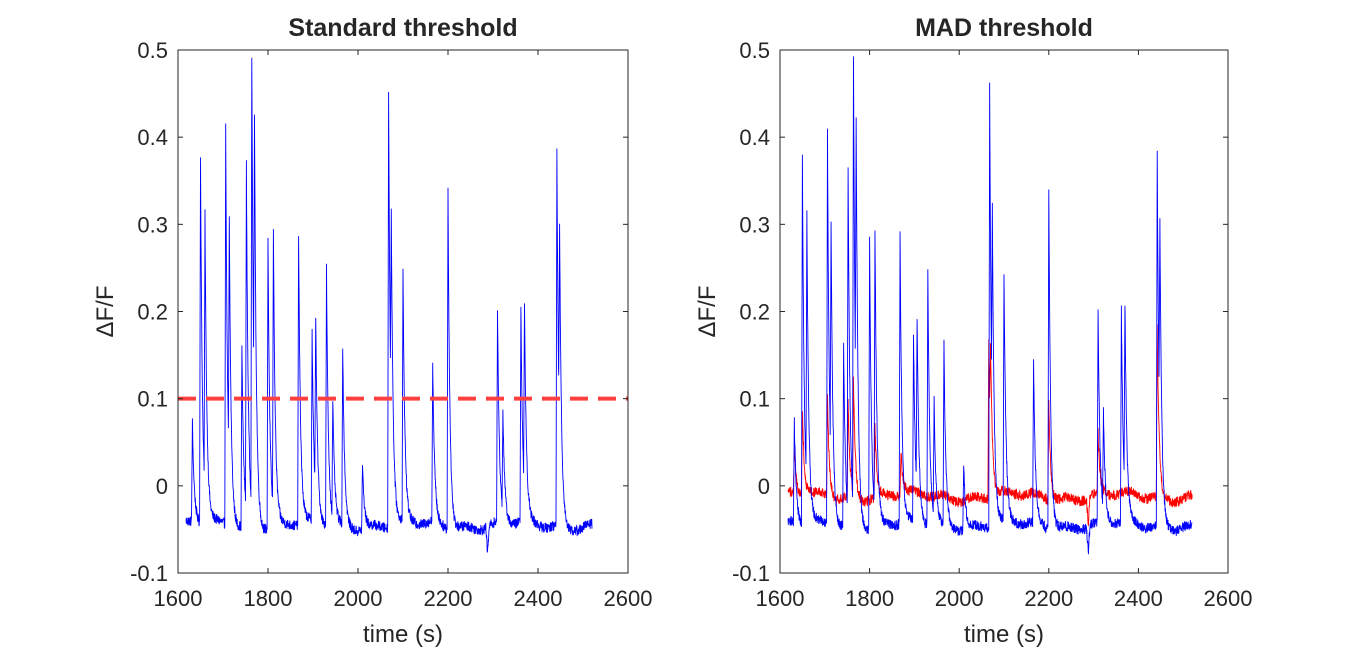 This screenshot has height=651, width=1366. What do you see at coordinates (1004, 28) in the screenshot?
I see `chart-title: MAD threshold` at bounding box center [1004, 28].